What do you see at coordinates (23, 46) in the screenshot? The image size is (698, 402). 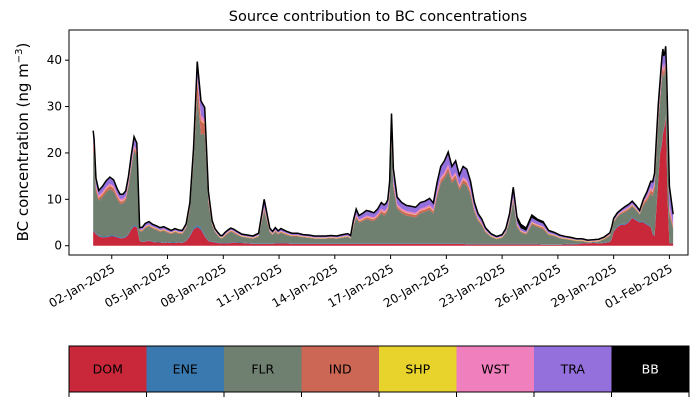 I see `y-axis-label-close: )` at bounding box center [23, 46].